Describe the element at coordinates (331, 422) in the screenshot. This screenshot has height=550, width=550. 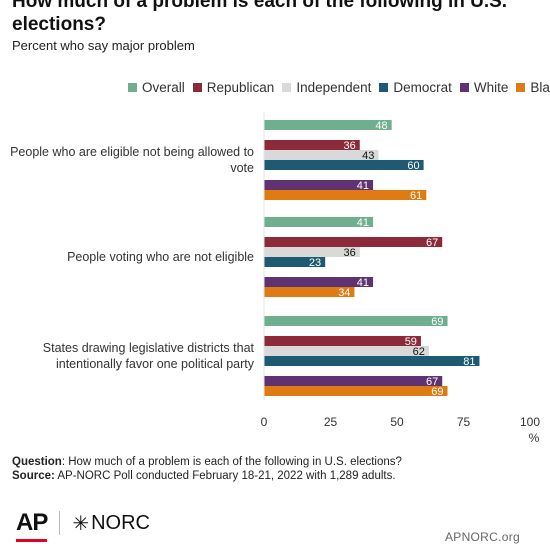
I see `x-tick-label: 25` at that location.